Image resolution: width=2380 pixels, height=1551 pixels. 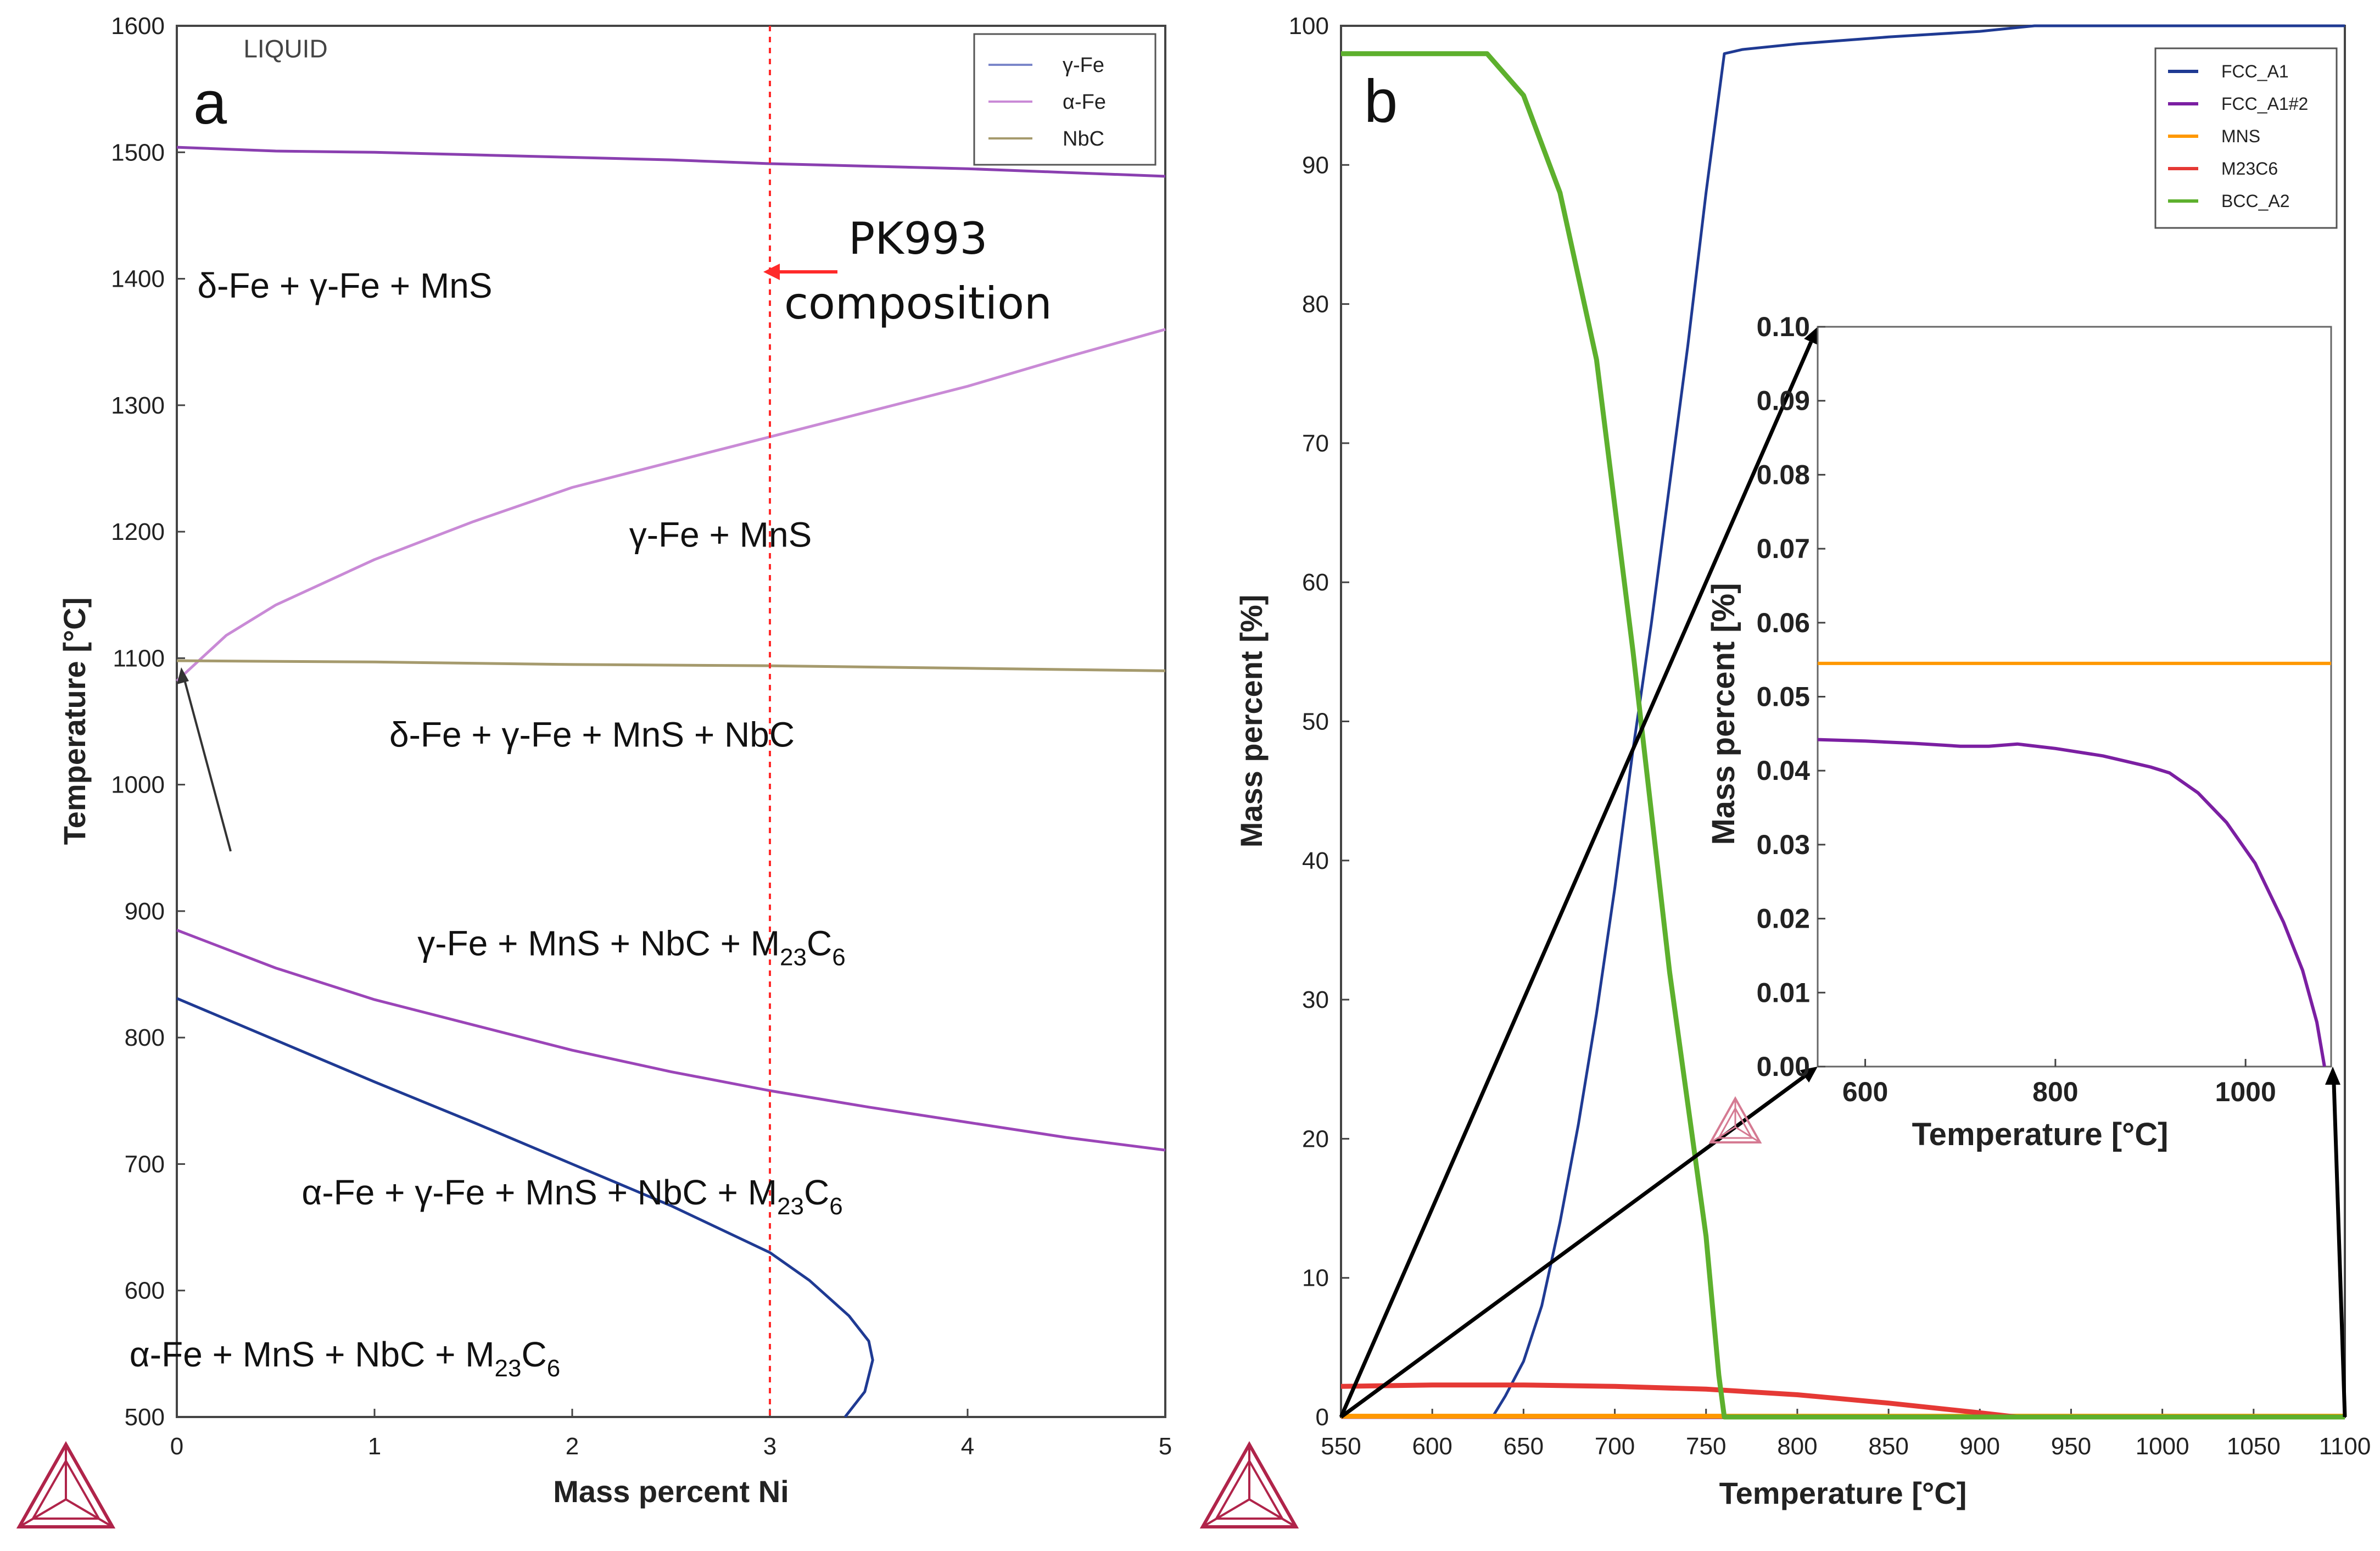 I want to click on a-series-delta-gamma-boundary, so click(x=671, y=505).